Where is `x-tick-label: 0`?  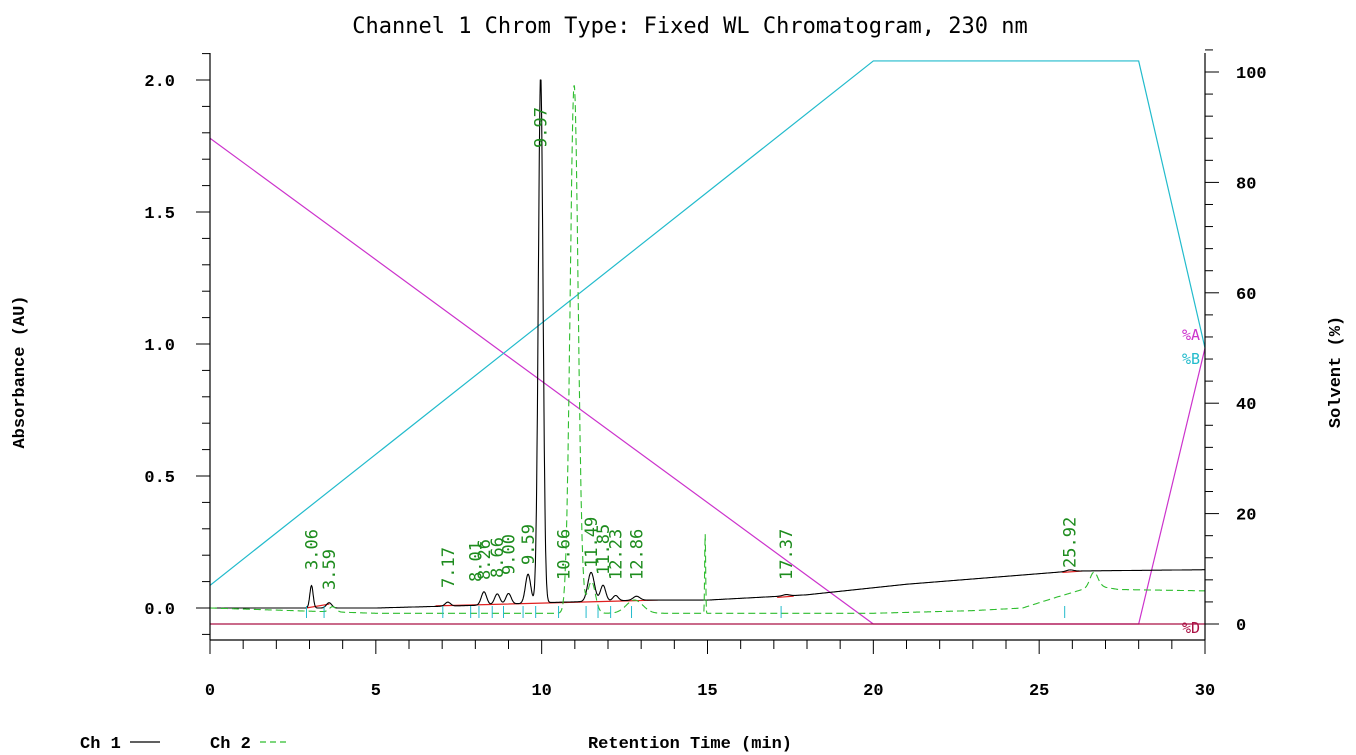 x-tick-label: 0 is located at coordinates (210, 691).